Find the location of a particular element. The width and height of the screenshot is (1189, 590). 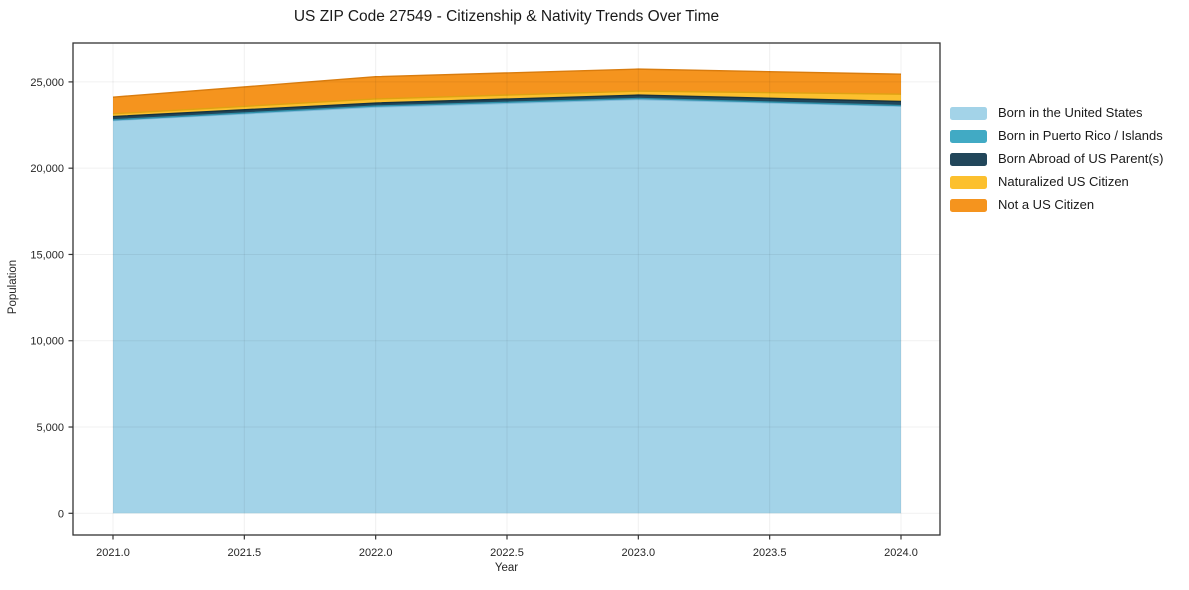

y-tick-label: 20,000 is located at coordinates (47, 169).